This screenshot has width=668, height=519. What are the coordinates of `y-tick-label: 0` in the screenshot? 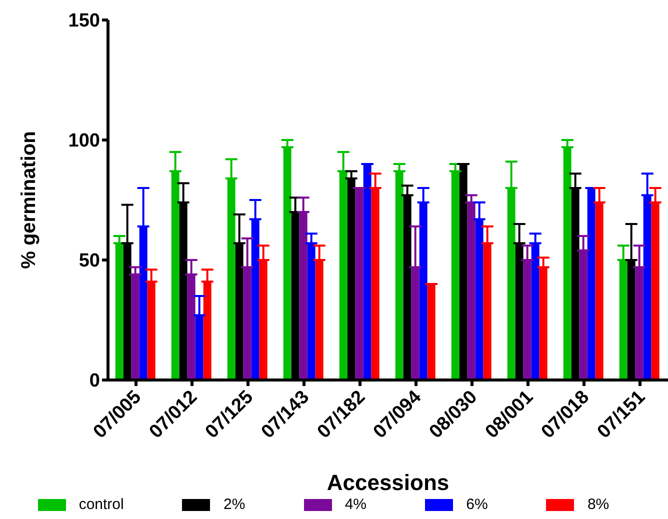 It's located at (94, 381).